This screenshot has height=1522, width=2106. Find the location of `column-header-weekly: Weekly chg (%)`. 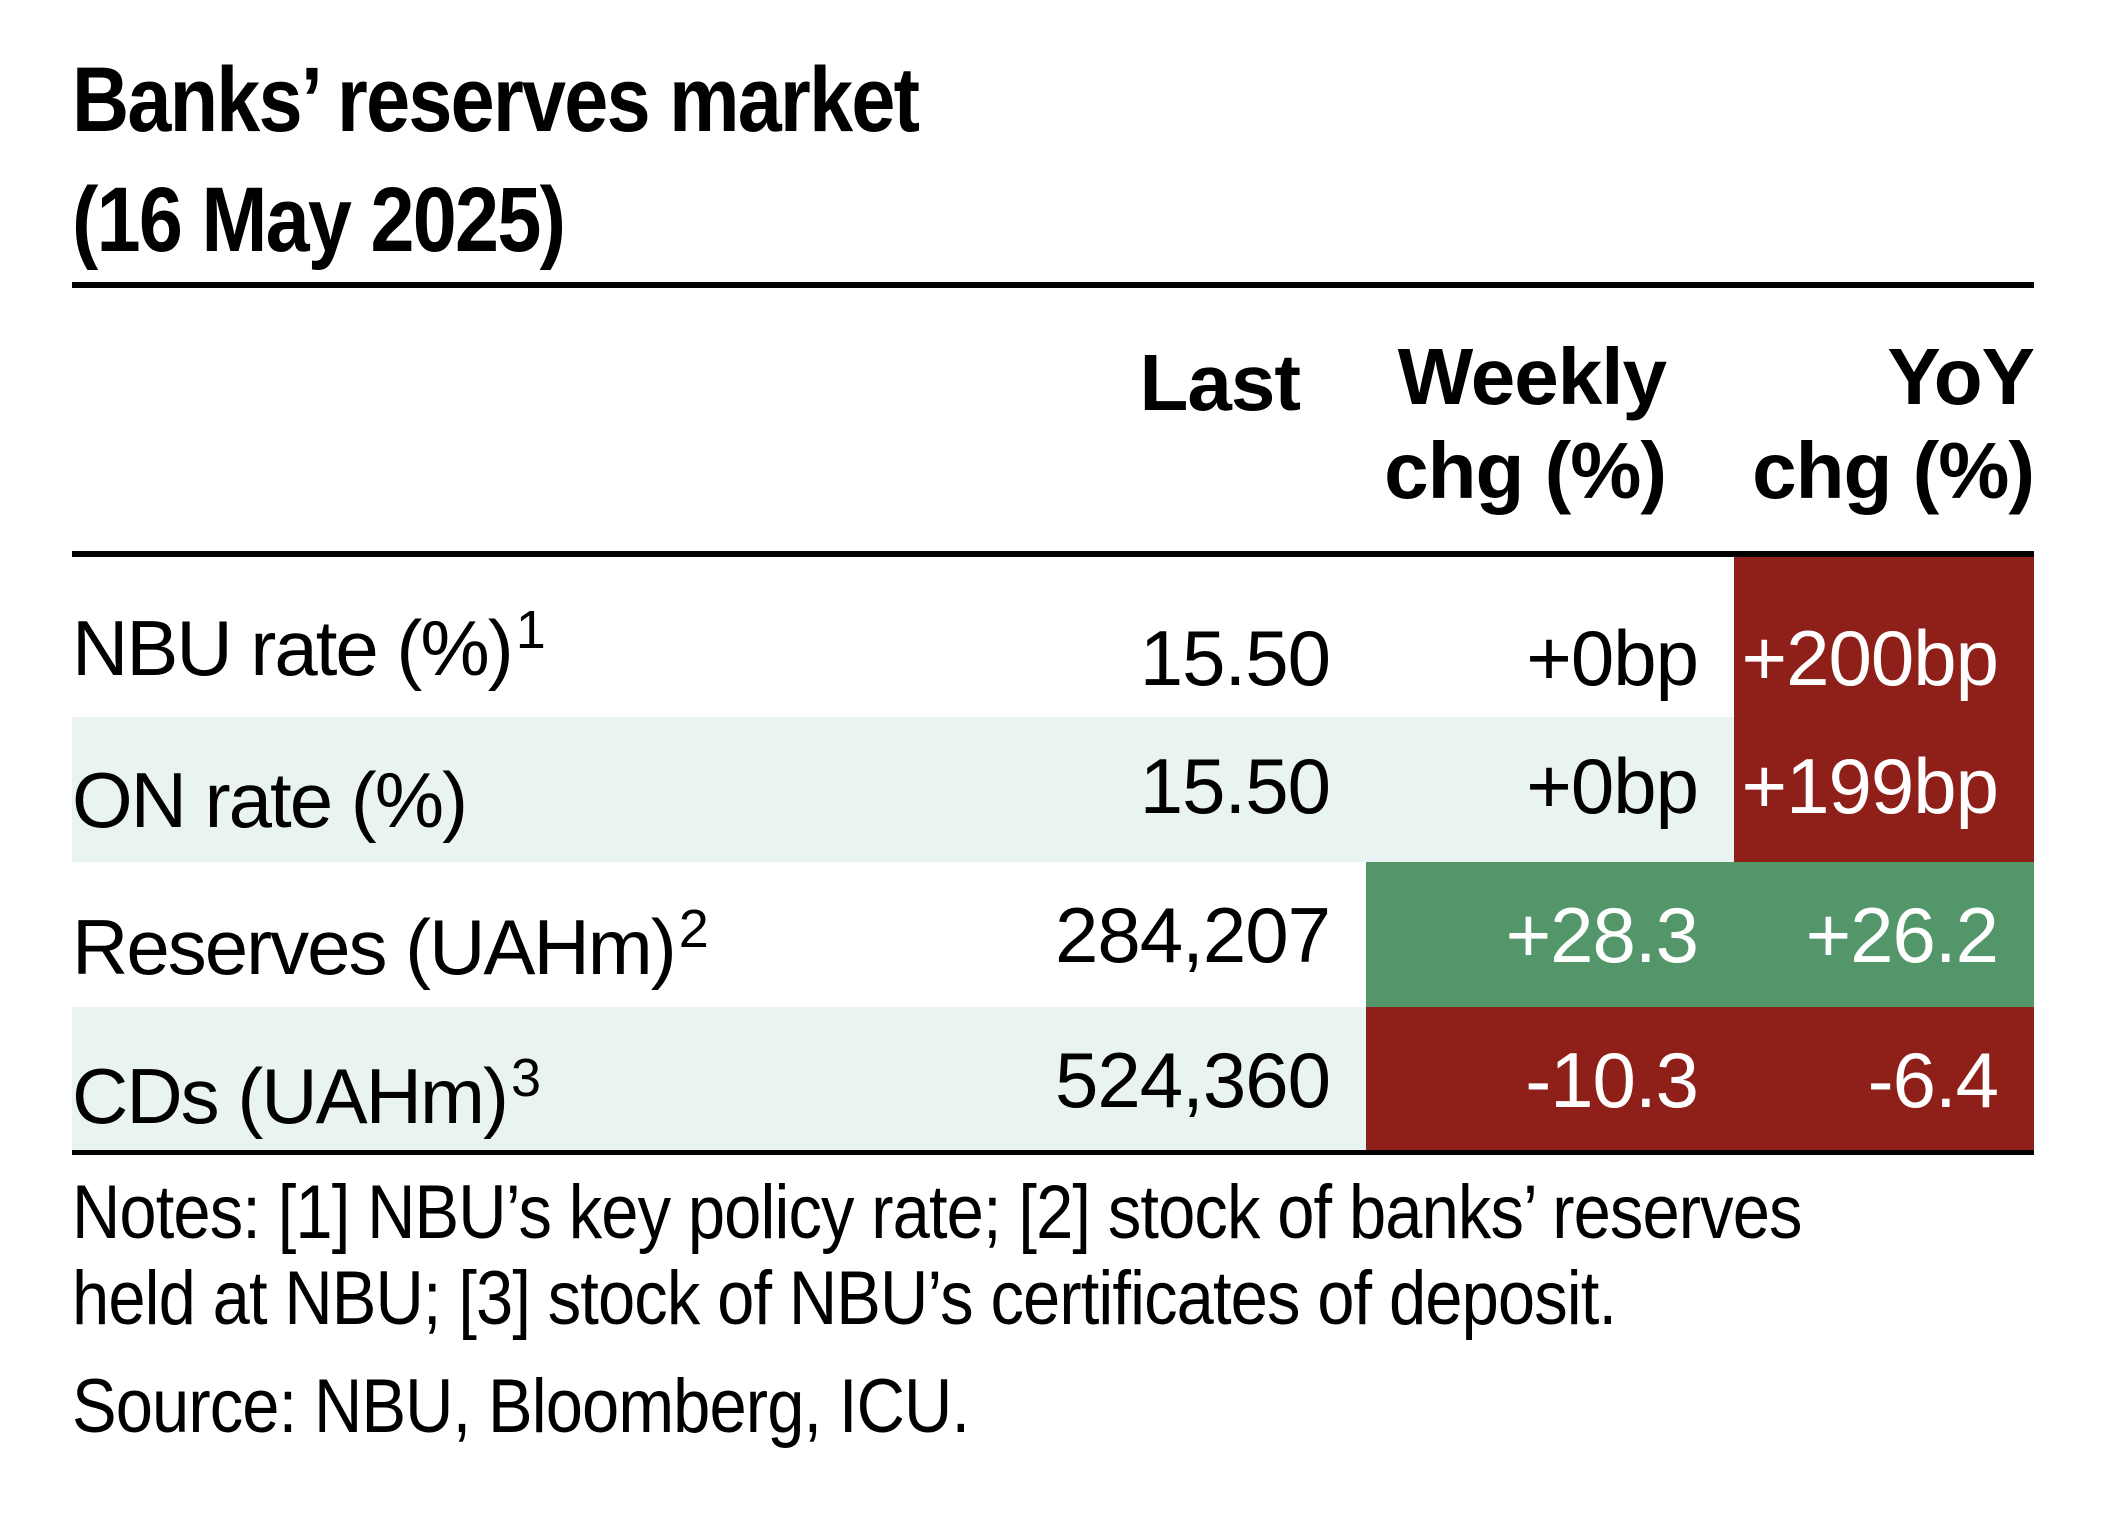

column-header-weekly: Weekly chg (%) is located at coordinates (1483, 424).